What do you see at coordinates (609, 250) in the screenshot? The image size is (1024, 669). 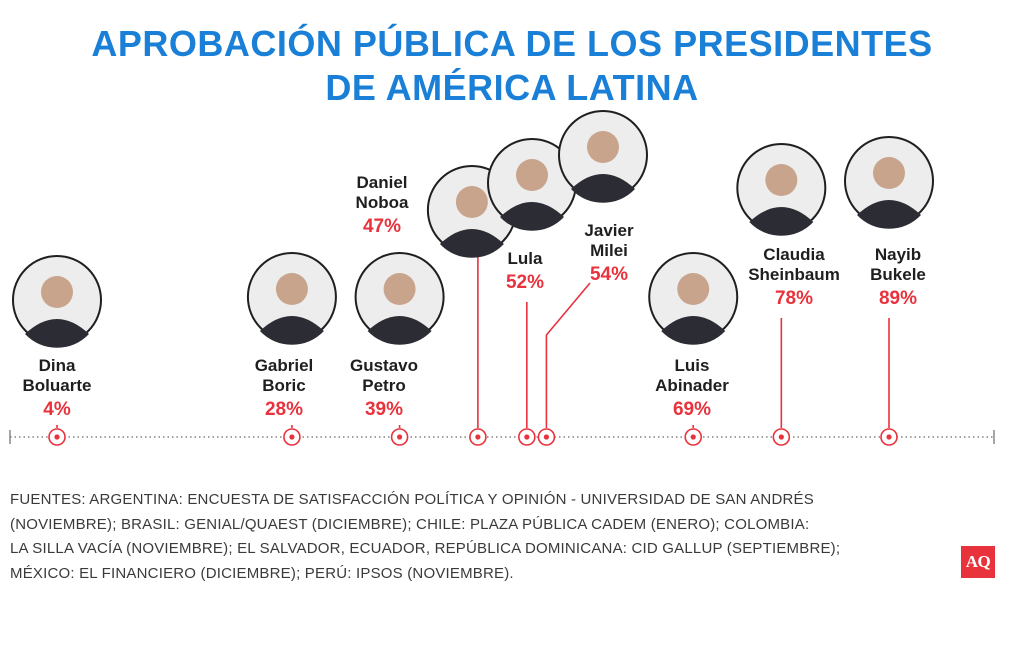 I see `point-name-label: Milei` at bounding box center [609, 250].